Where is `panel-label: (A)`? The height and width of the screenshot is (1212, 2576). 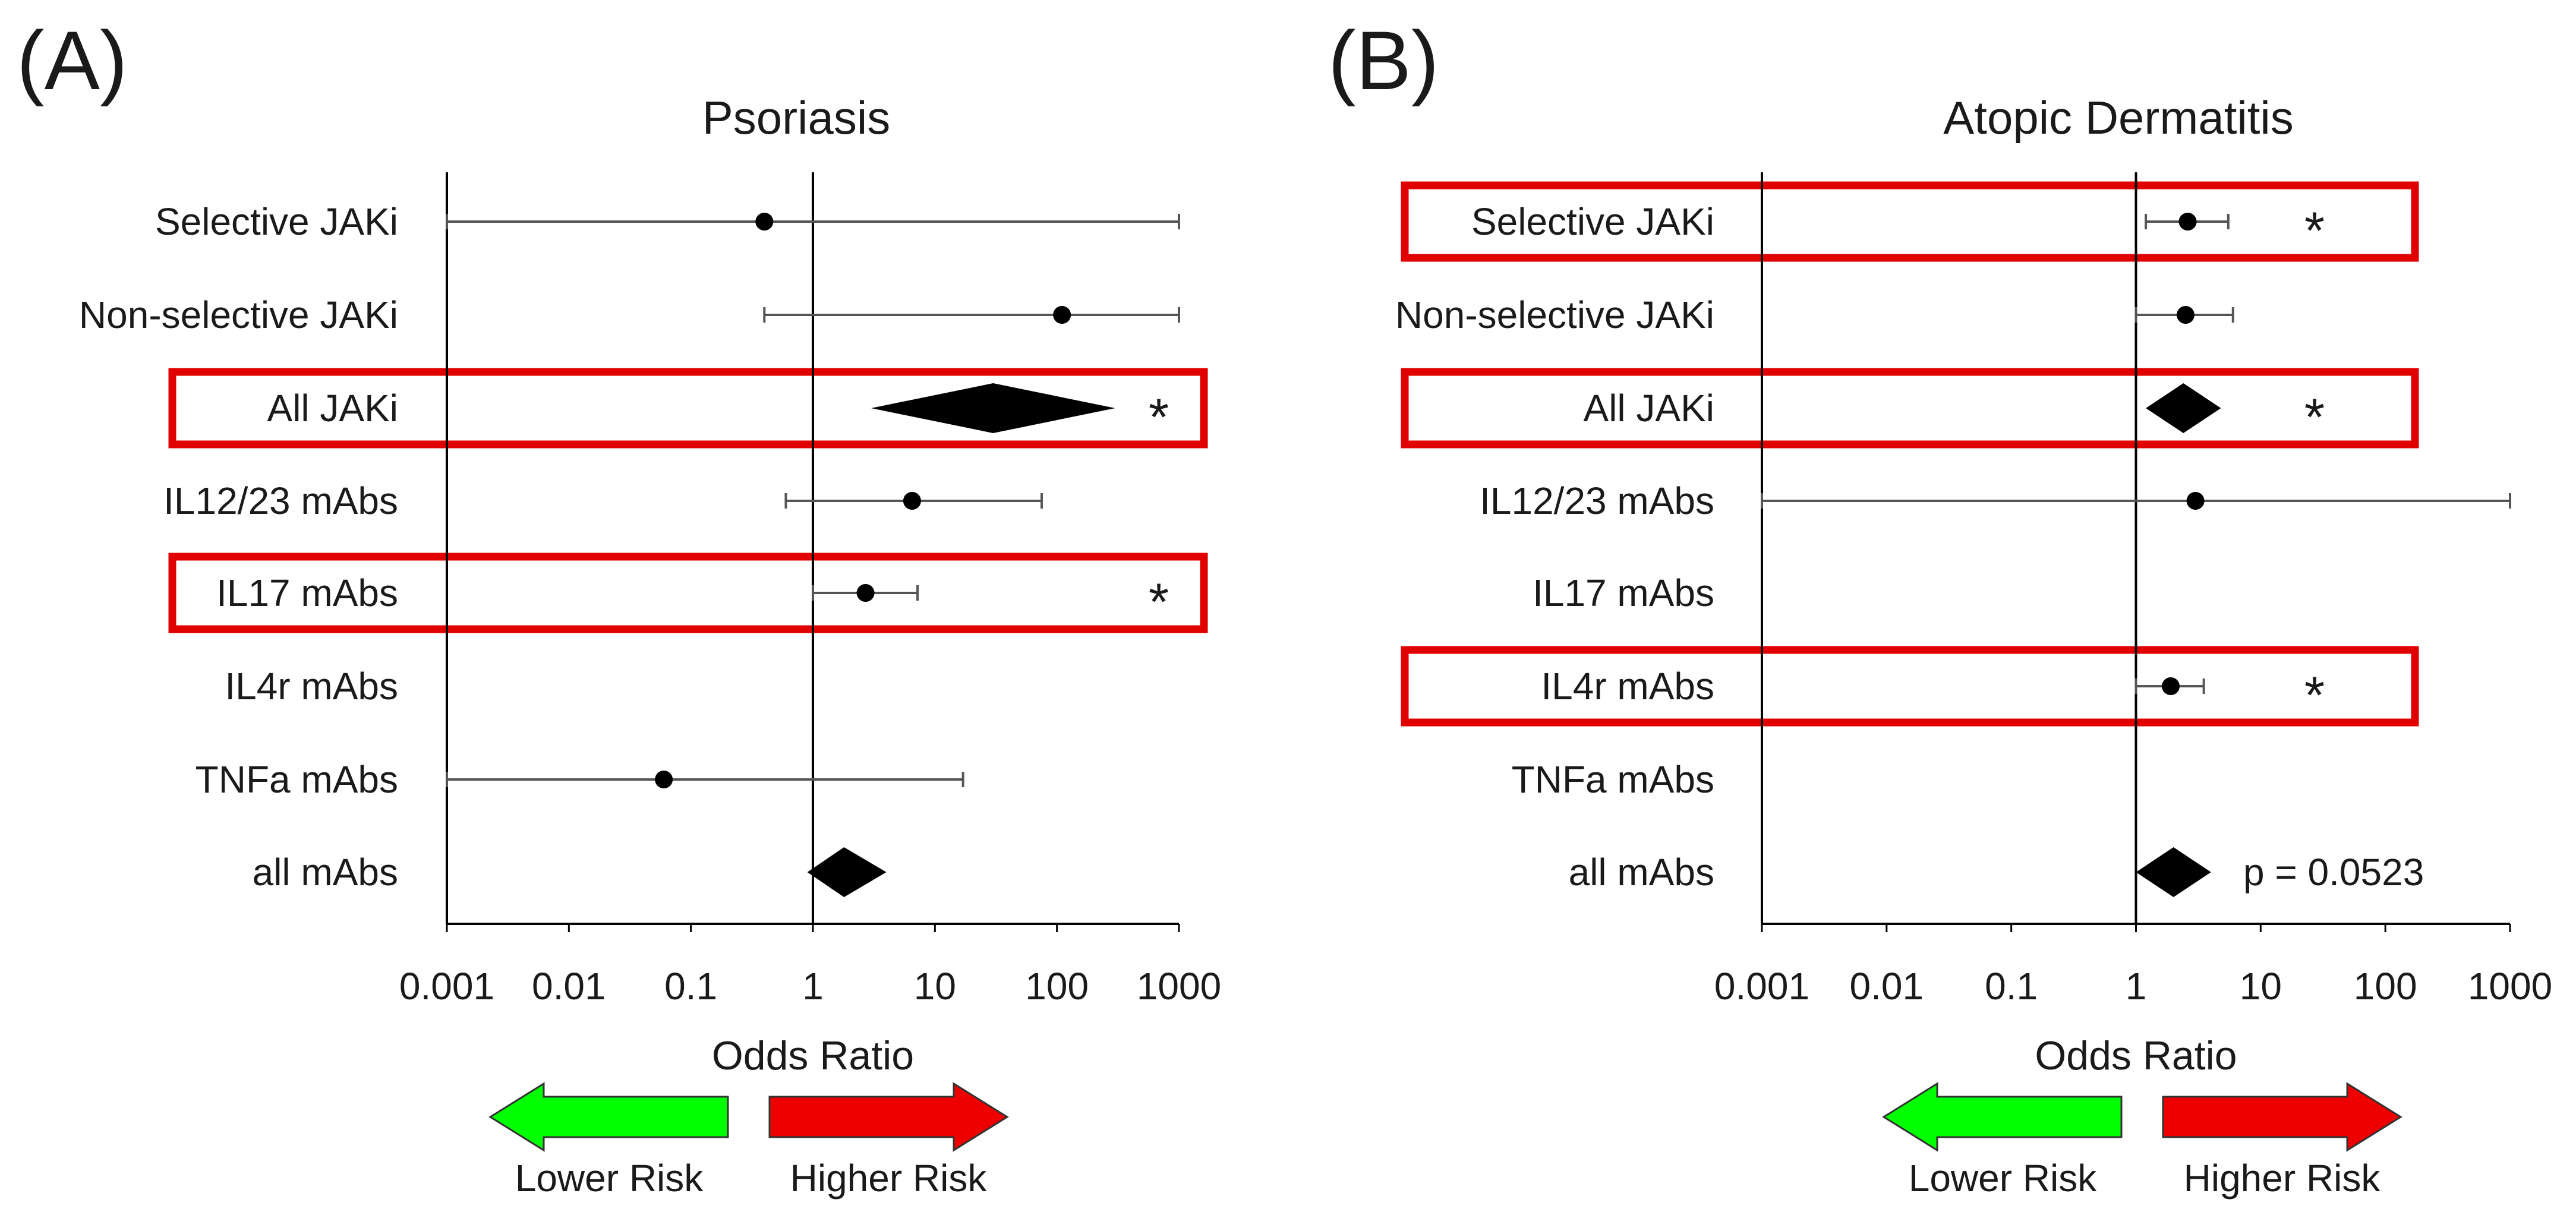
panel-label: (A) is located at coordinates (73, 60).